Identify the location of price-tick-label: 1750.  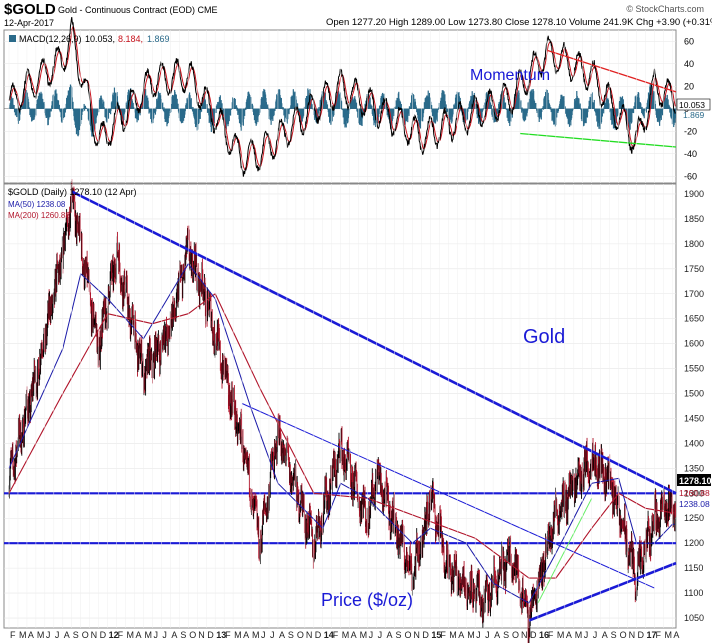
(694, 269).